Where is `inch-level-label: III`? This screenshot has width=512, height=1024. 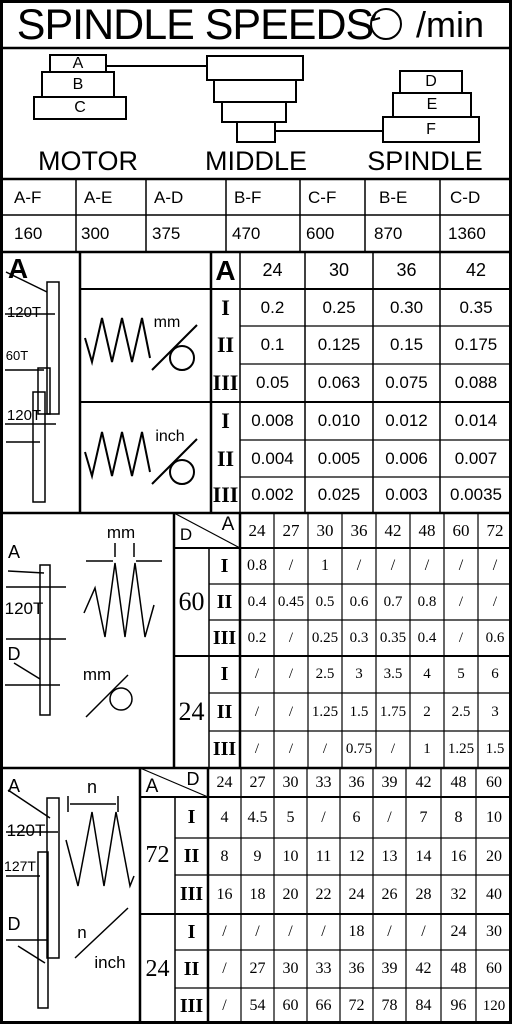 inch-level-label: III is located at coordinates (191, 1005).